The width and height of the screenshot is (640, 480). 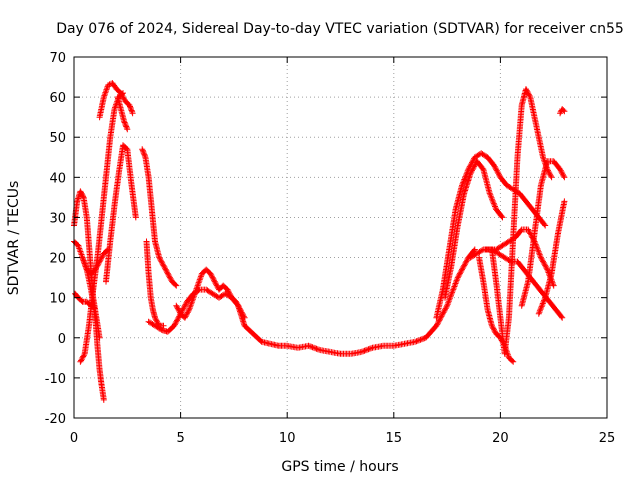 I want to click on y-tick-label: -20, so click(x=55, y=419).